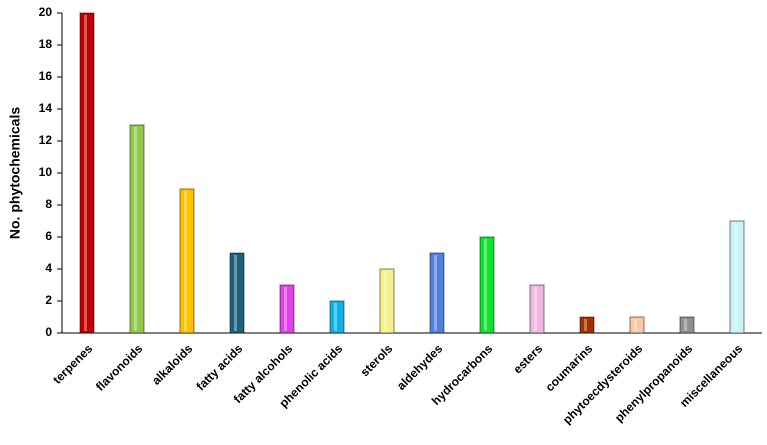 The width and height of the screenshot is (767, 445). I want to click on y-tick-label: 8, so click(48, 204).